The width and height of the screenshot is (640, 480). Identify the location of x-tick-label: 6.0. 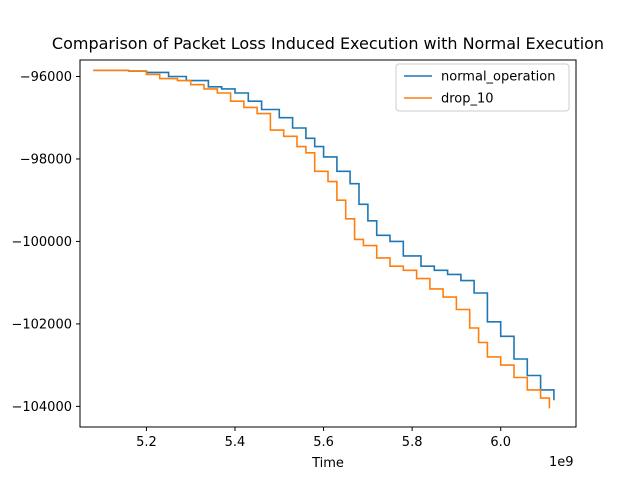
(500, 442).